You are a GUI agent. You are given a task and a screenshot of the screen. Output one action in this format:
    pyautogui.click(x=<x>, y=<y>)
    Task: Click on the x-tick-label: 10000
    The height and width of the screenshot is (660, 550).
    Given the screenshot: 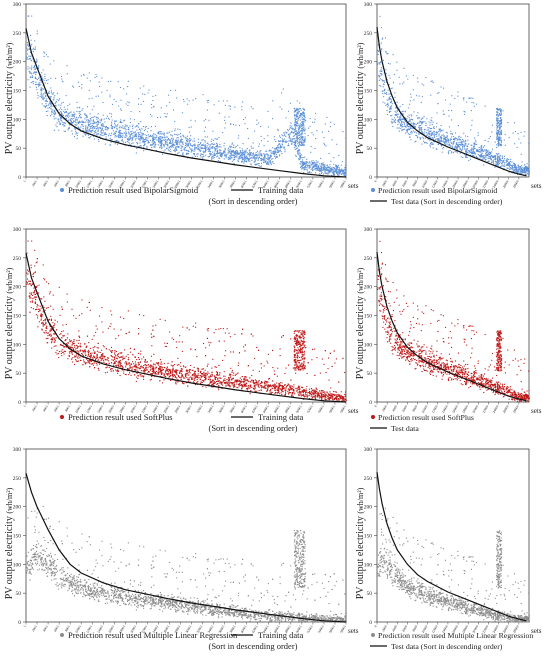 What is the action you would take?
    pyautogui.click(x=425, y=184)
    